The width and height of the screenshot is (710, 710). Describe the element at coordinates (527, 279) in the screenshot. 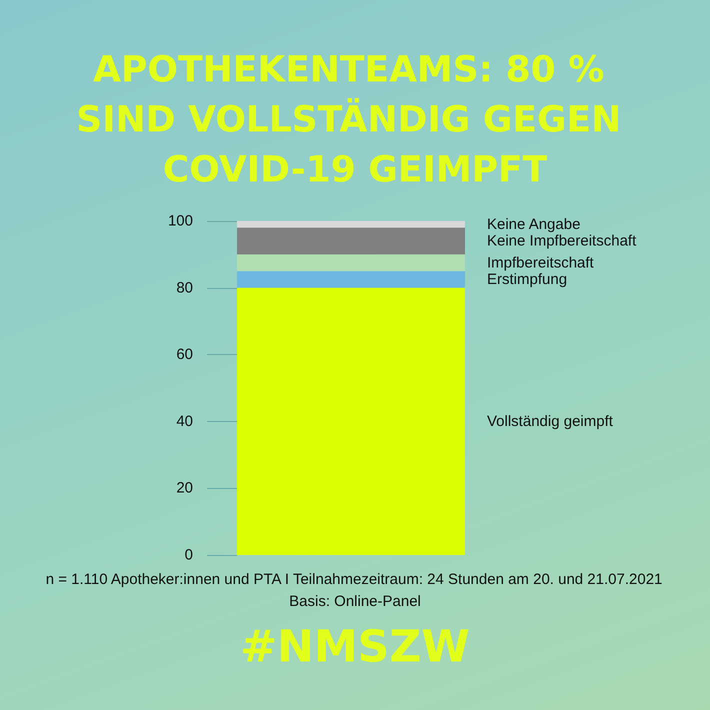

I see `series-label: Erstimpfung` at that location.